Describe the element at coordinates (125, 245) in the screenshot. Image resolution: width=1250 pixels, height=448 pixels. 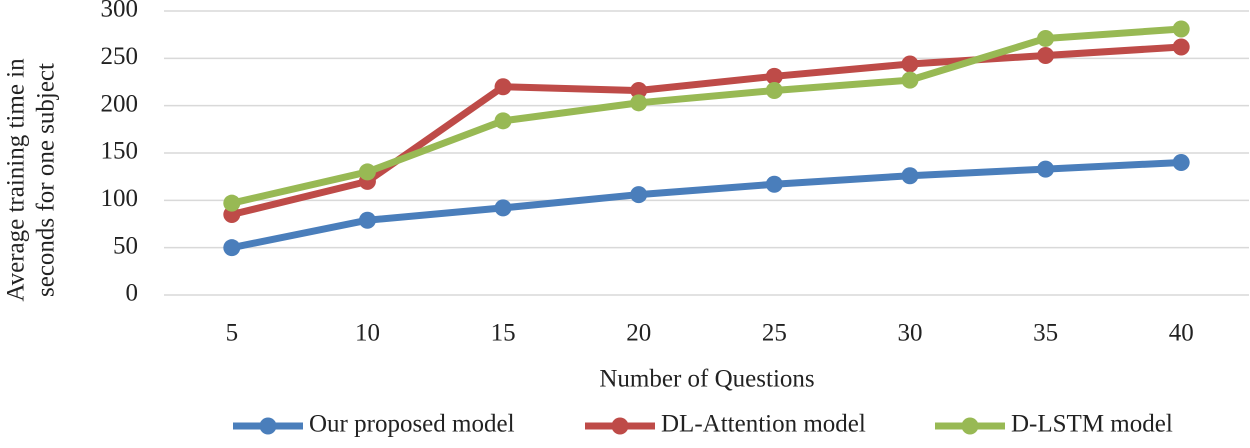
I see `y-tick-label: 50` at that location.